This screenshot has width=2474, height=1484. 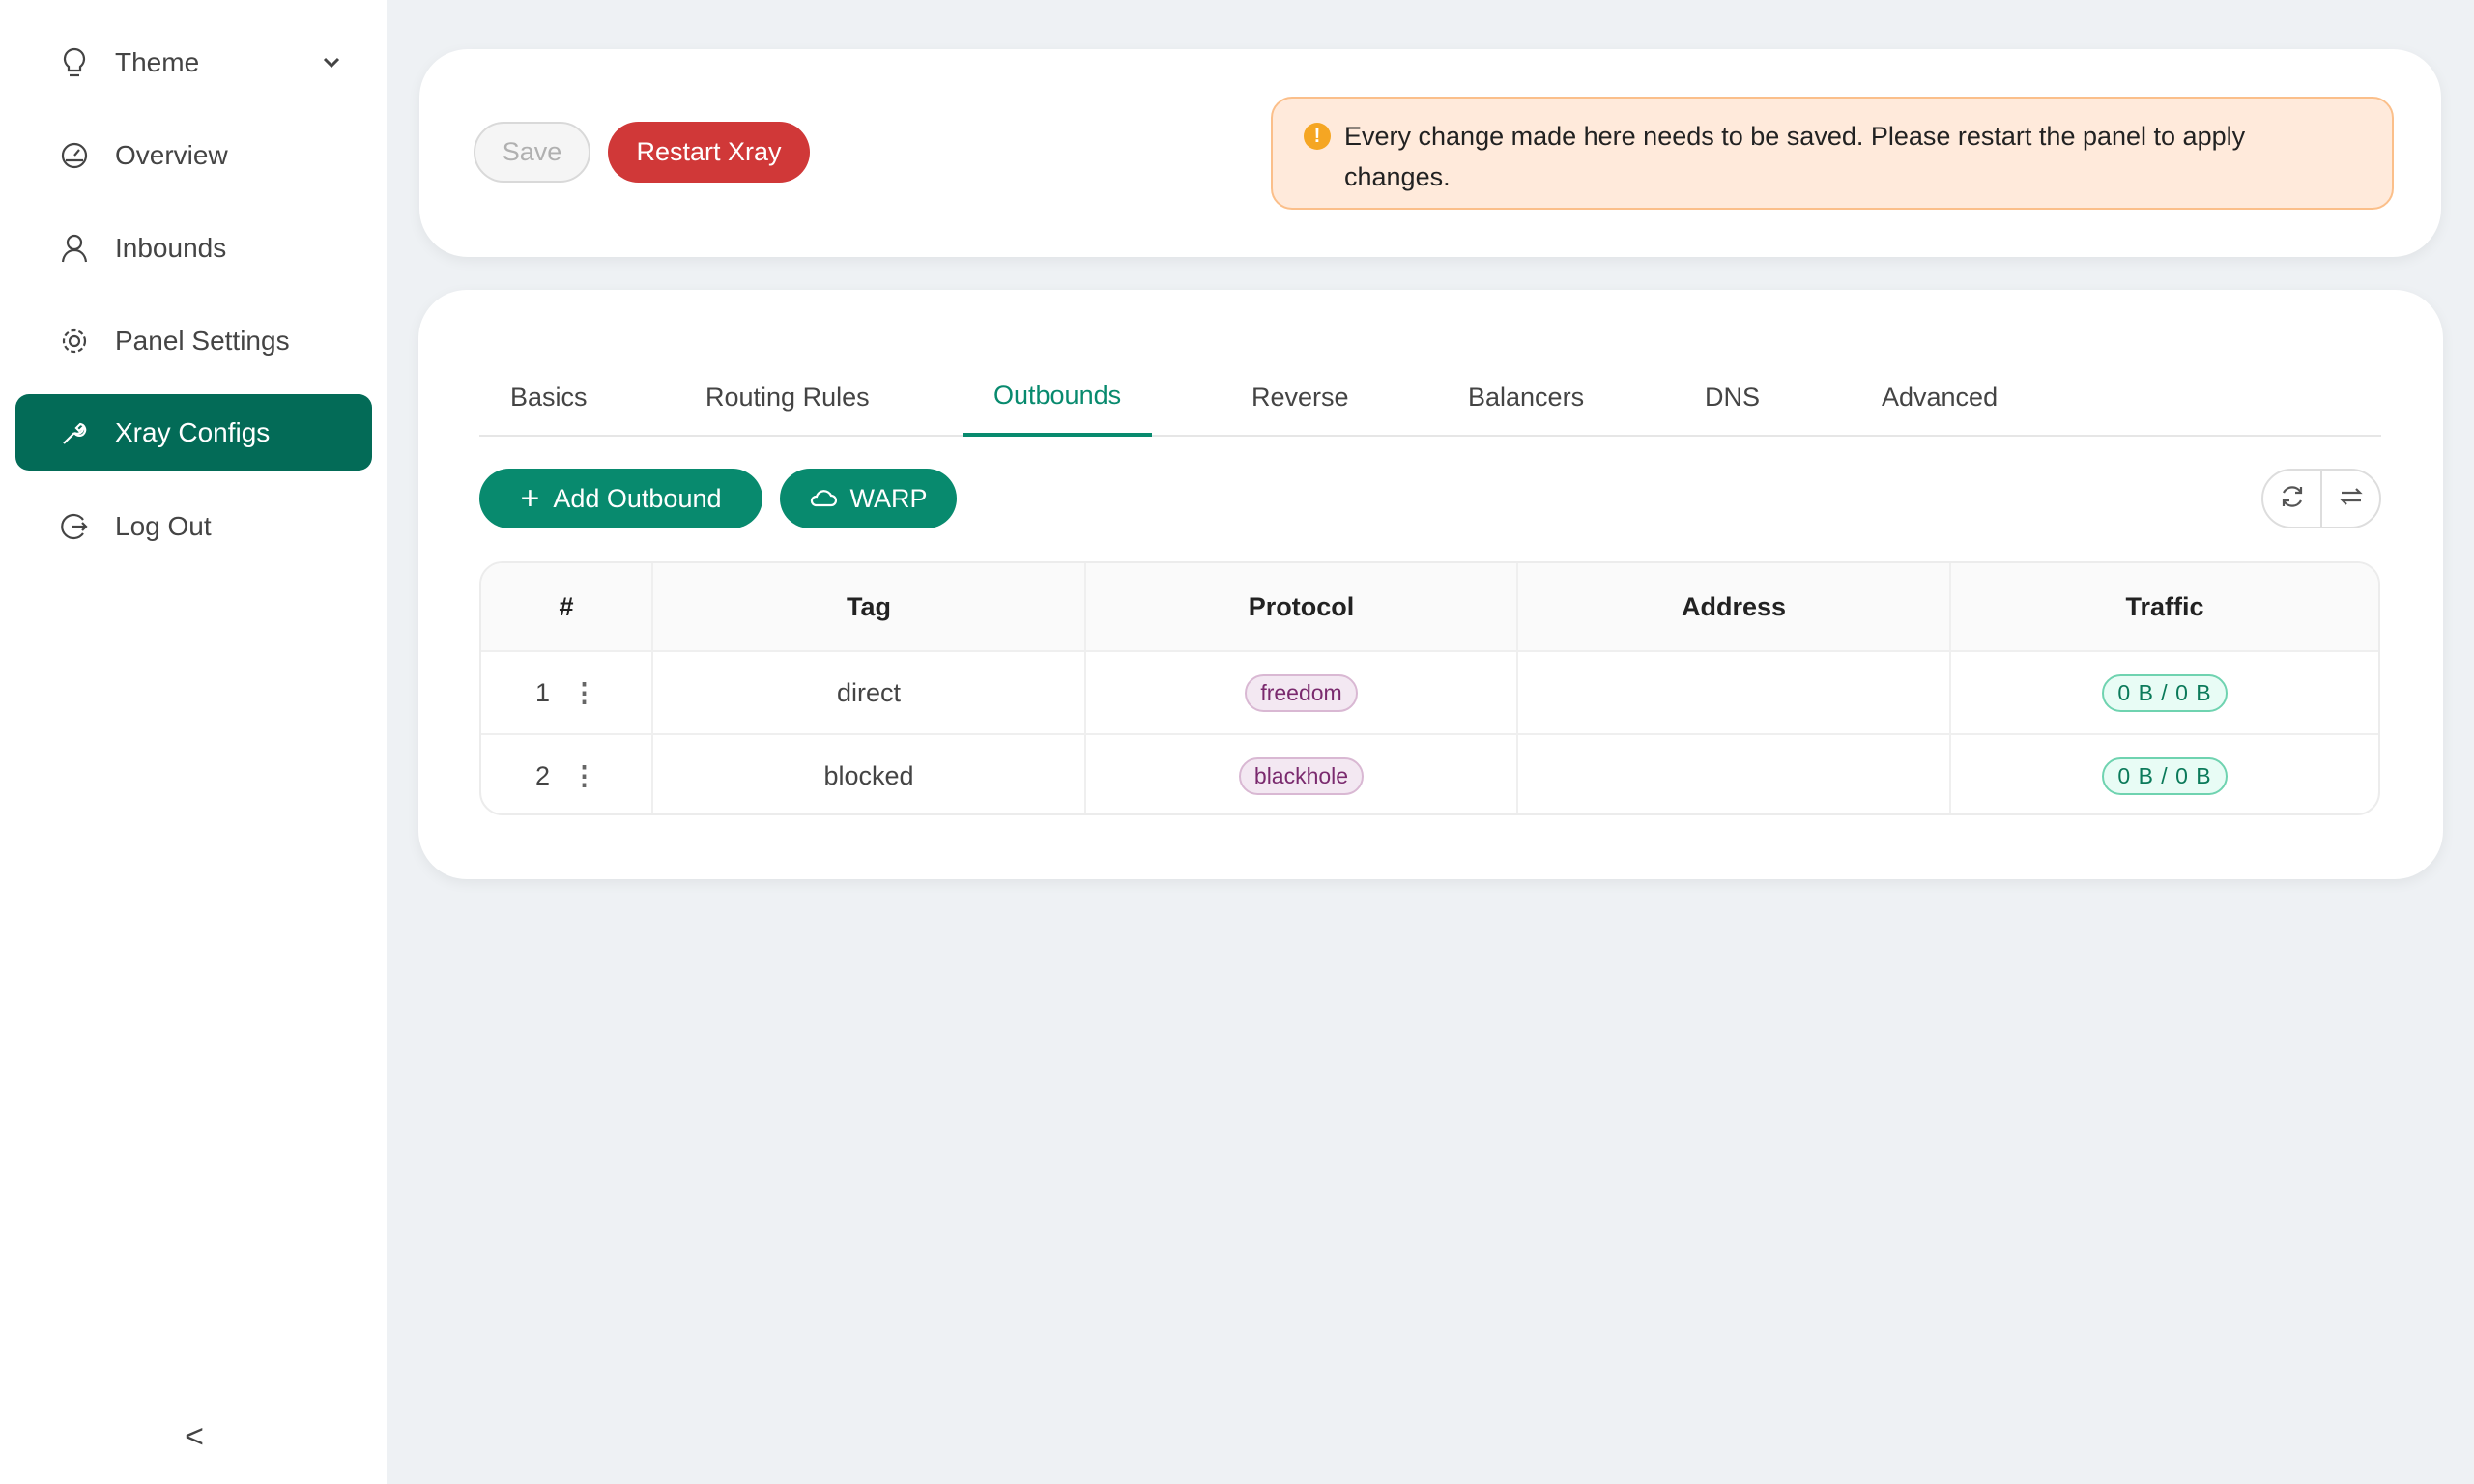 I want to click on refresh-icon, so click(x=2292, y=499).